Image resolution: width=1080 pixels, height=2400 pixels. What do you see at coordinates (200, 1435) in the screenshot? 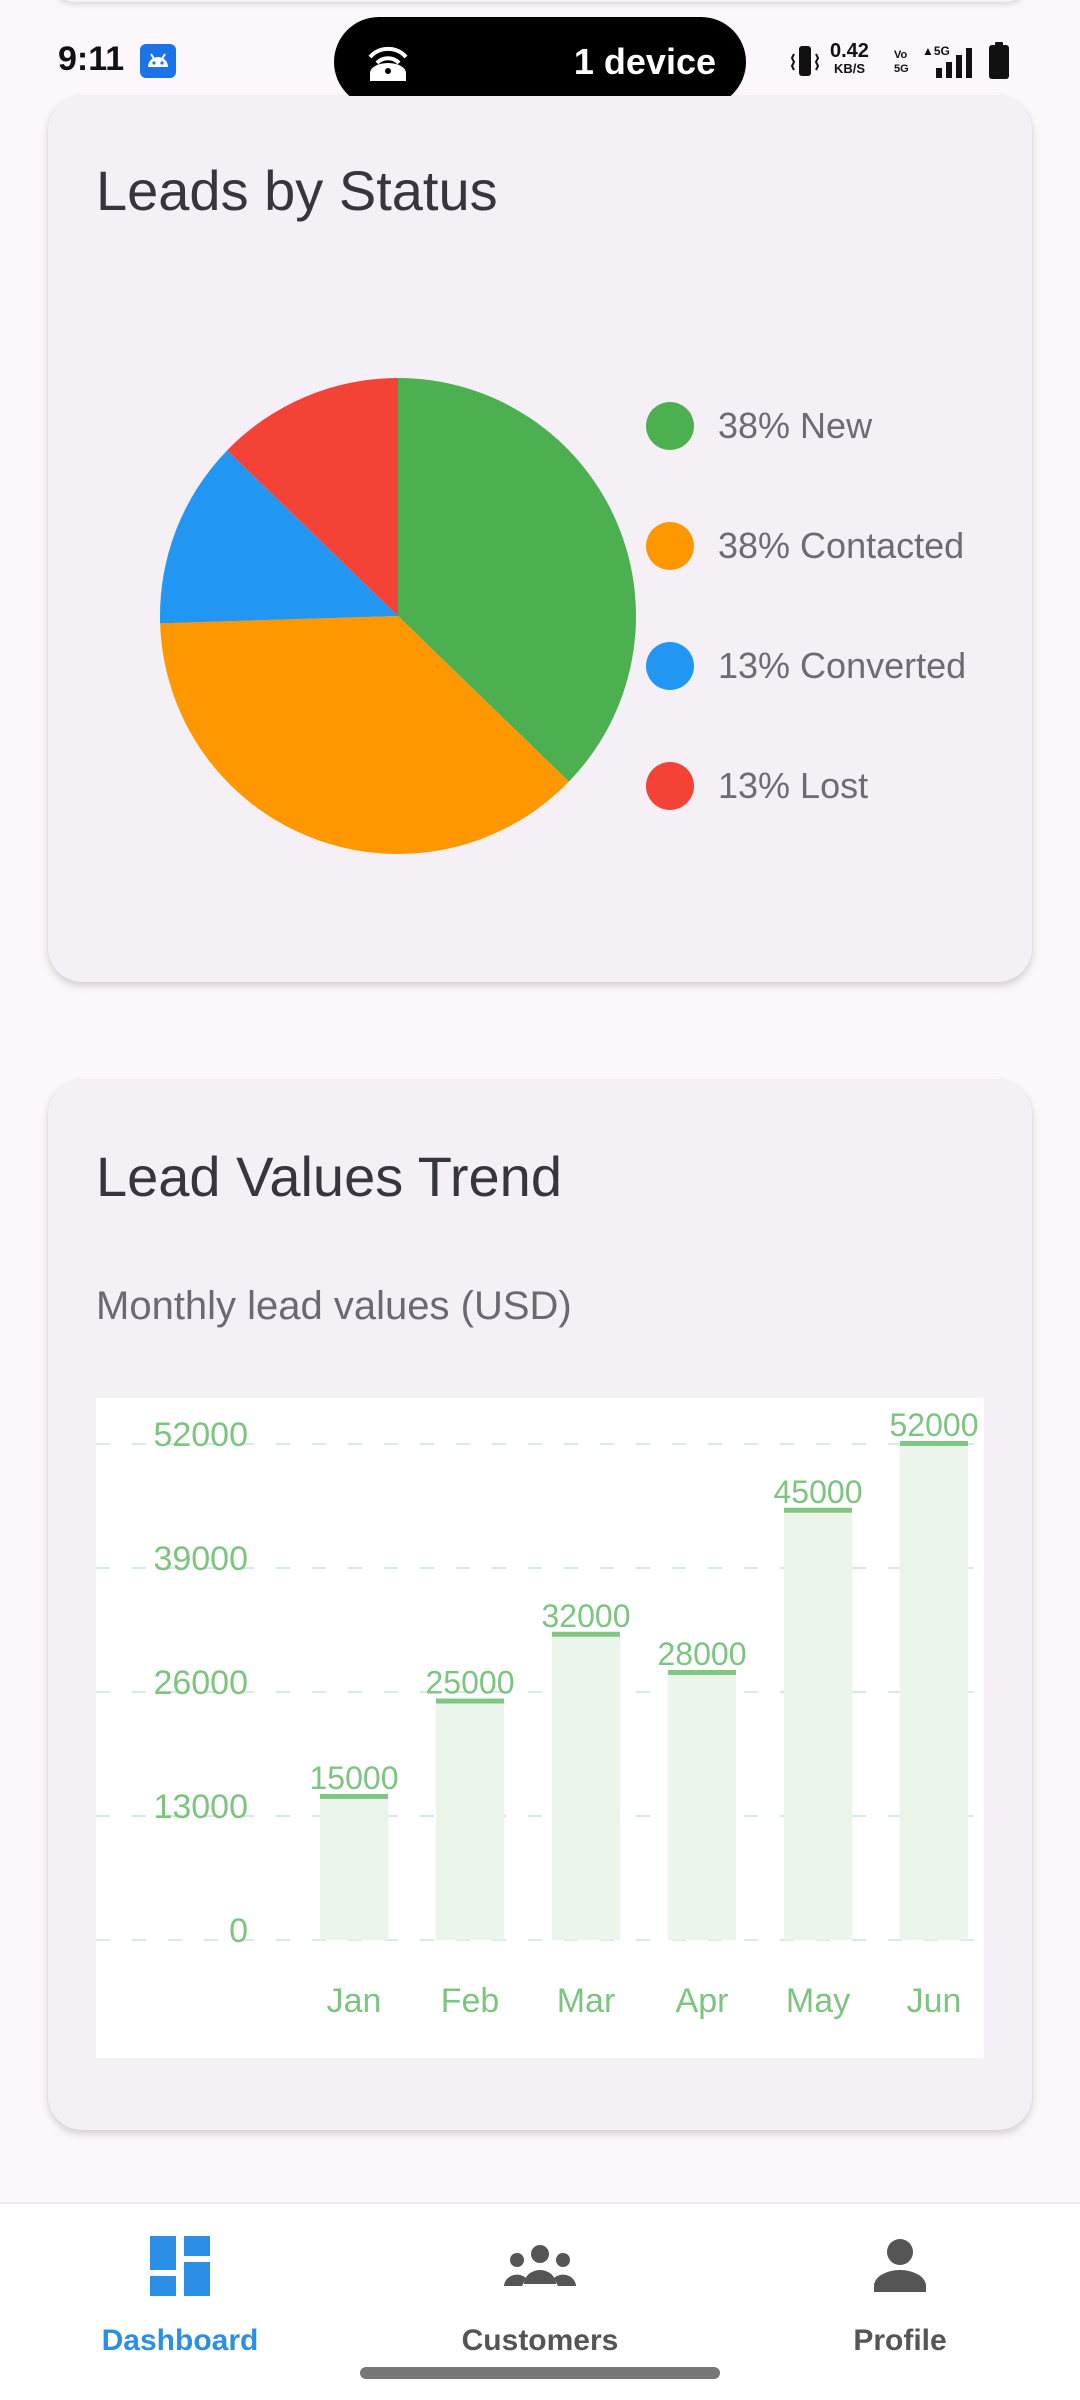
I see `y-tick-label: 52000` at bounding box center [200, 1435].